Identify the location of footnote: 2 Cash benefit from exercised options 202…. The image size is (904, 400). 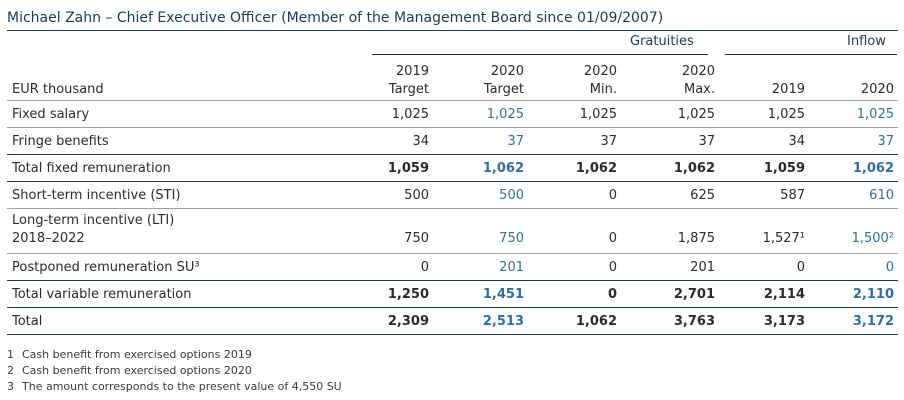
(129, 370).